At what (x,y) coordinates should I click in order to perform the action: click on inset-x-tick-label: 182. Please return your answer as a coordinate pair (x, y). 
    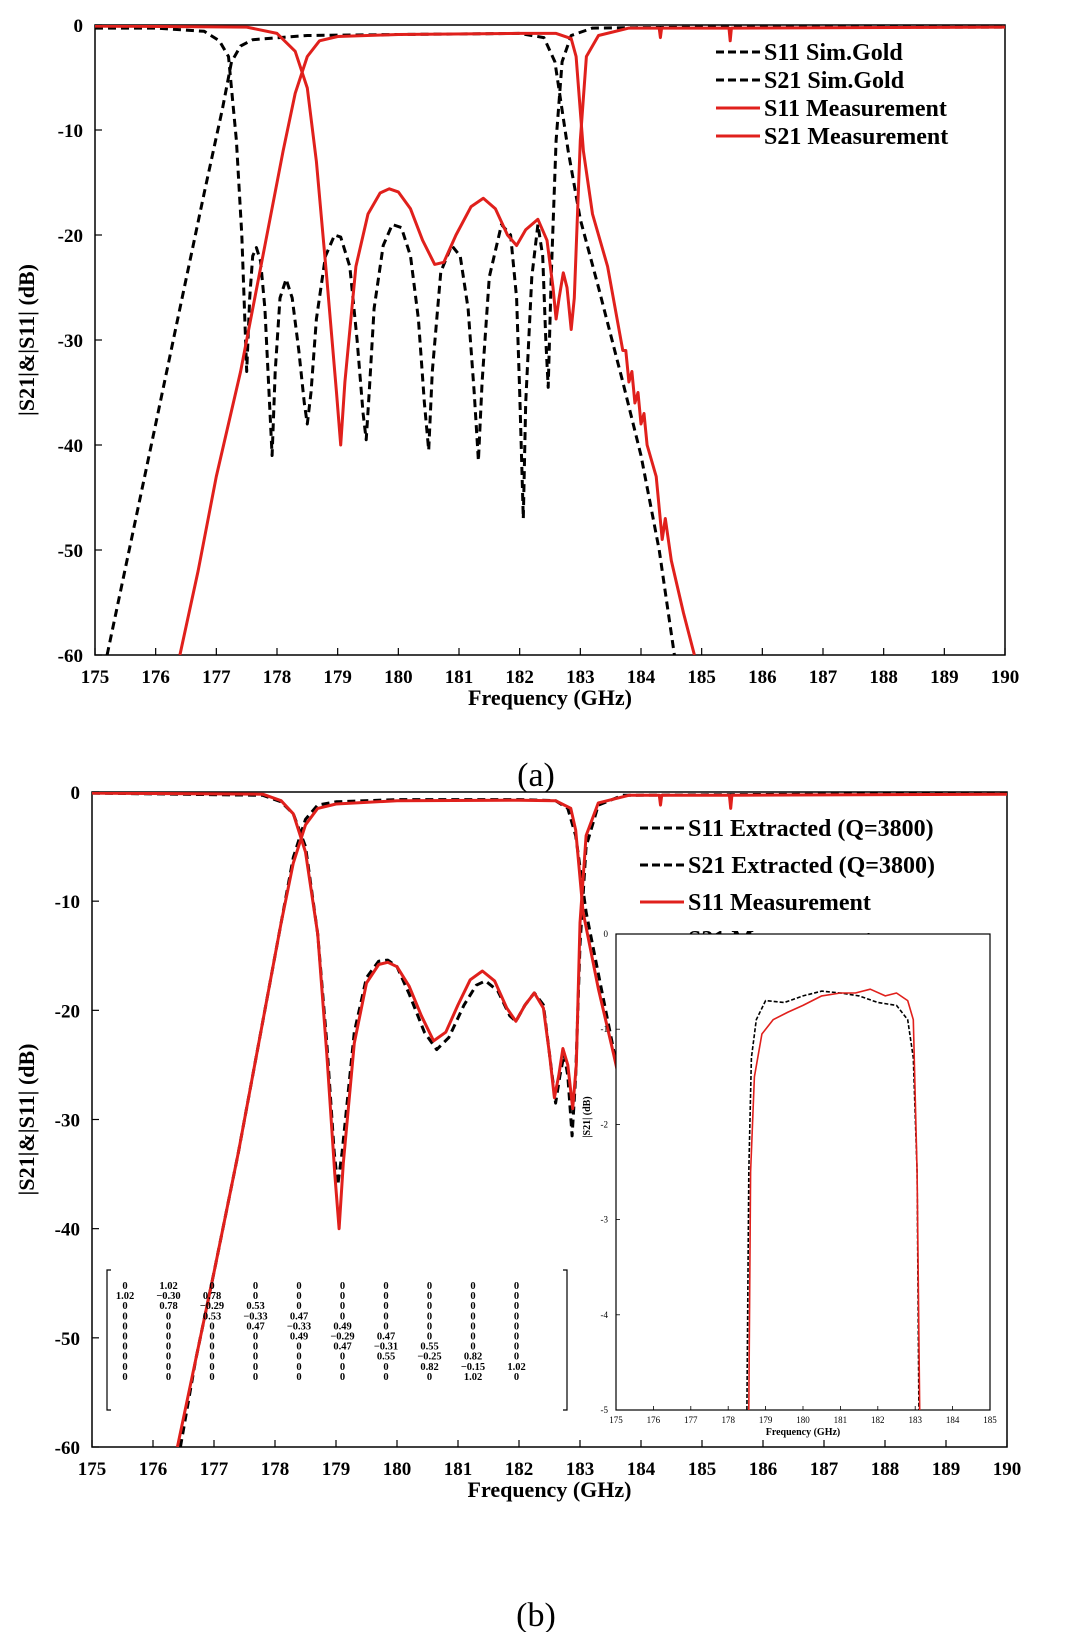
    Looking at the image, I should click on (878, 1420).